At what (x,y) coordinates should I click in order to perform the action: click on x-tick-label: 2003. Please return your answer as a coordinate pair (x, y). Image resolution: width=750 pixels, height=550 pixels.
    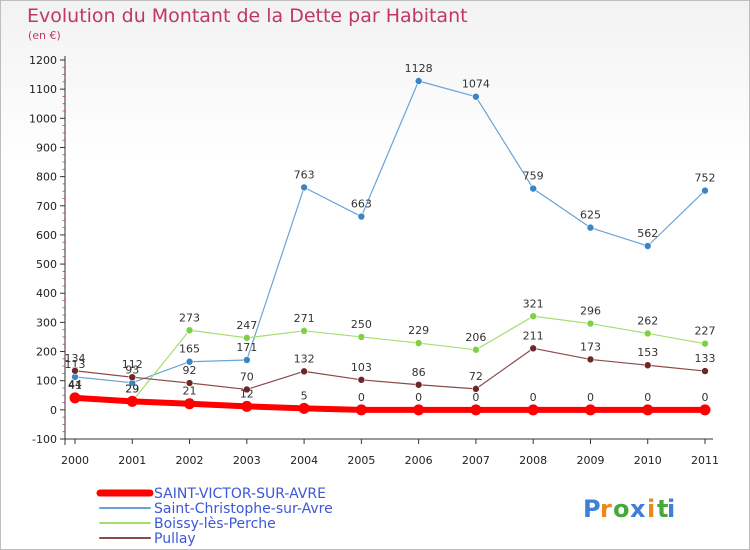
    Looking at the image, I should click on (247, 460).